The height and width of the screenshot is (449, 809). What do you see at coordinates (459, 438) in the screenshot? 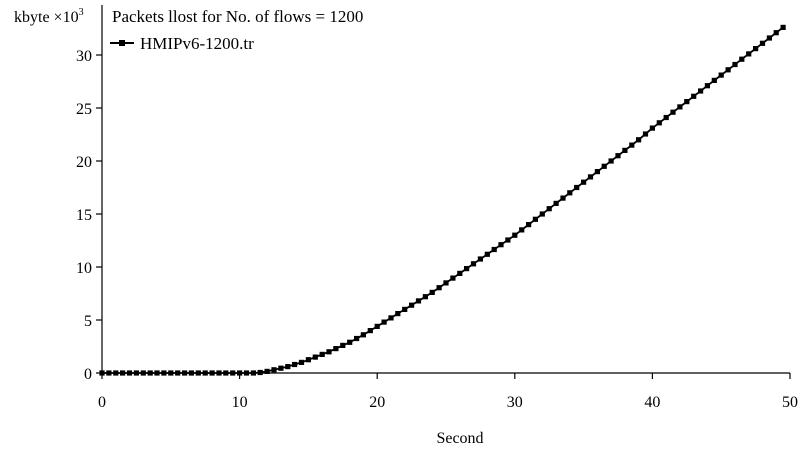
I see `x-axis-title: Second` at bounding box center [459, 438].